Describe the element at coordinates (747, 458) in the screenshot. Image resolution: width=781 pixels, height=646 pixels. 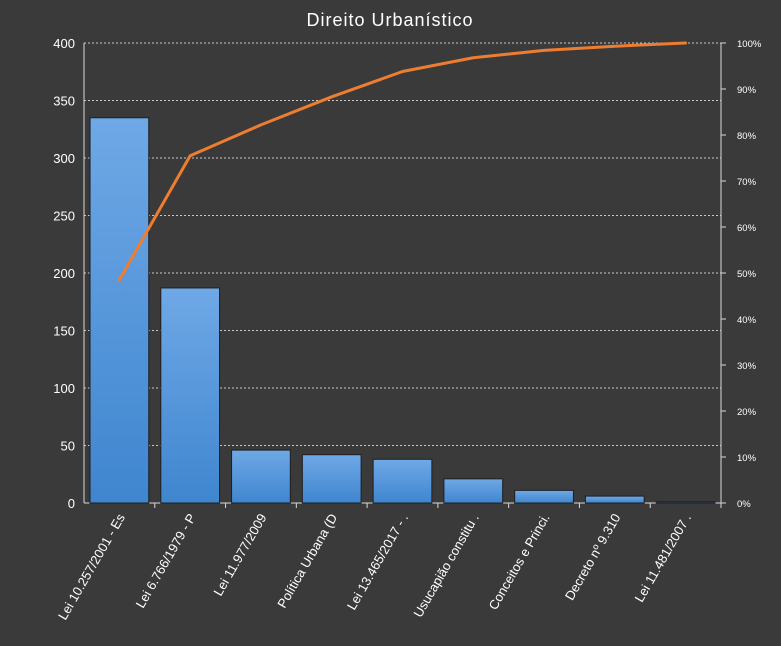
I see `y2-tick-label: 10%` at that location.